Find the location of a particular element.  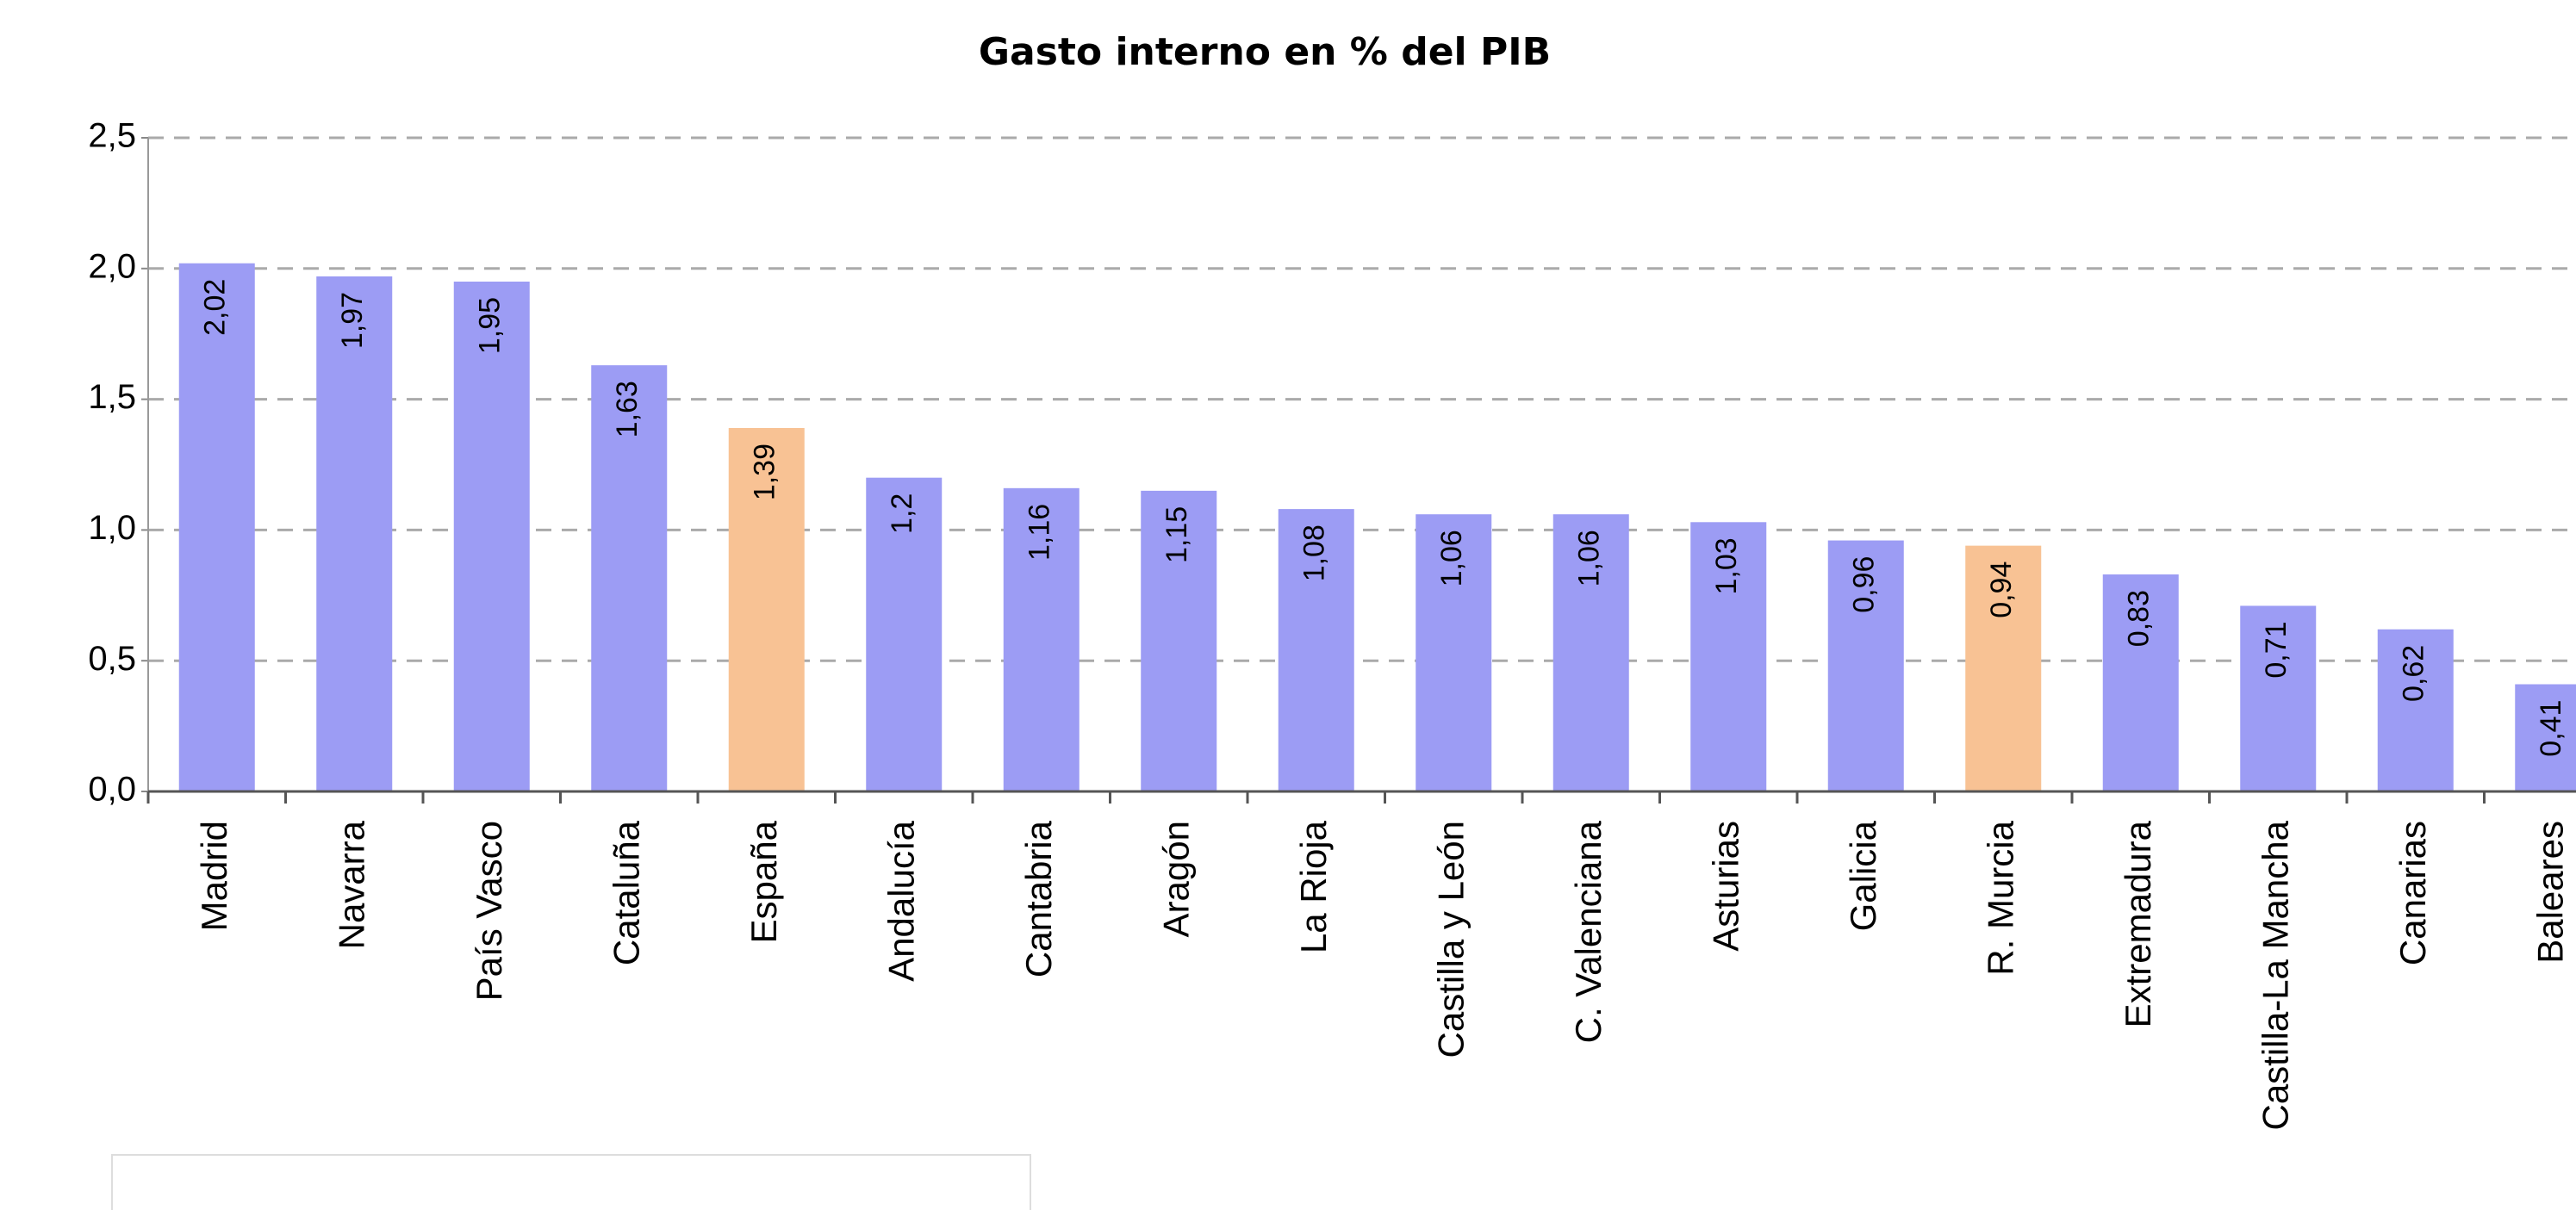

value-label: 0,96 is located at coordinates (1865, 584).